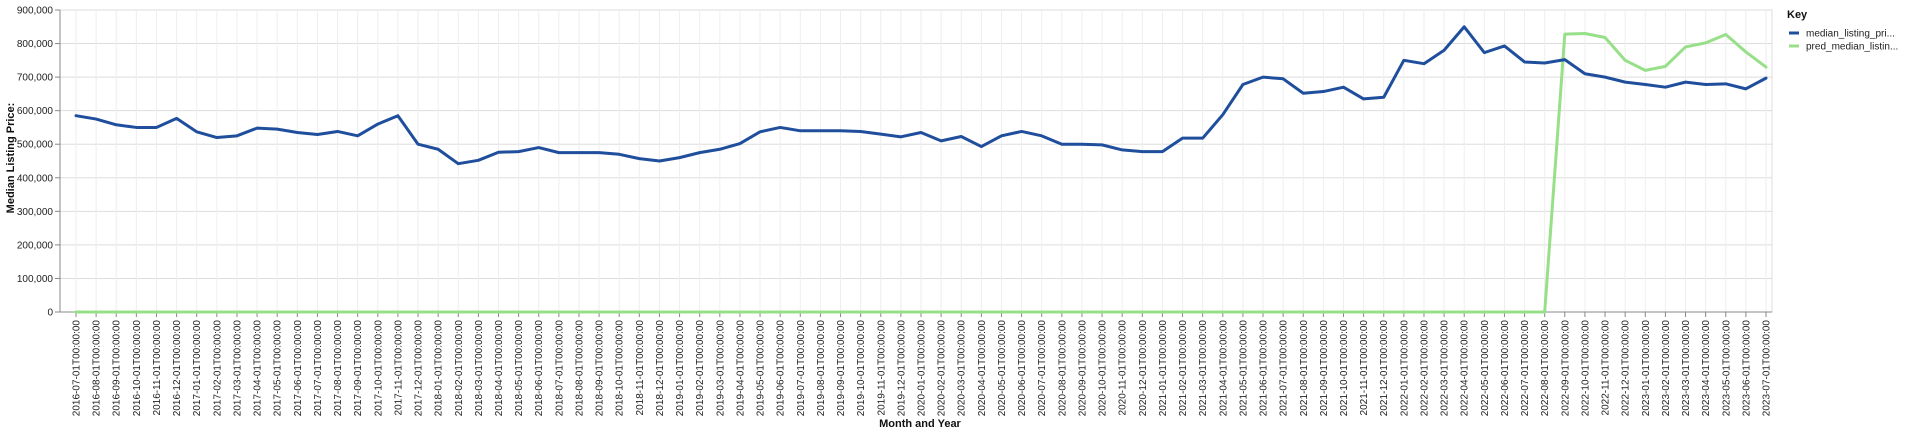 The height and width of the screenshot is (434, 1920). I want to click on x-tick-label: 2017-03-01T00:00:00, so click(237, 368).